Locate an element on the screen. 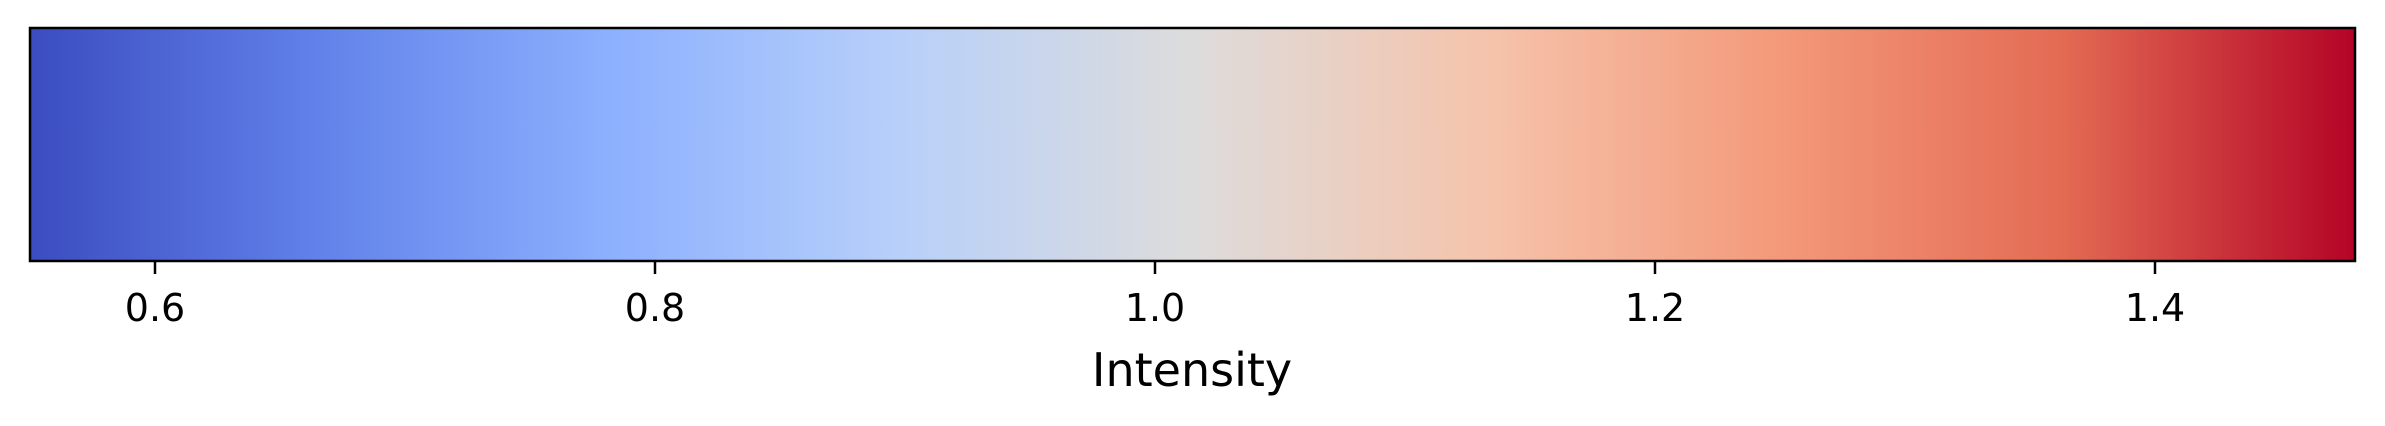 The height and width of the screenshot is (426, 2385). colorbar-axis-label: Intensity is located at coordinates (1192, 370).